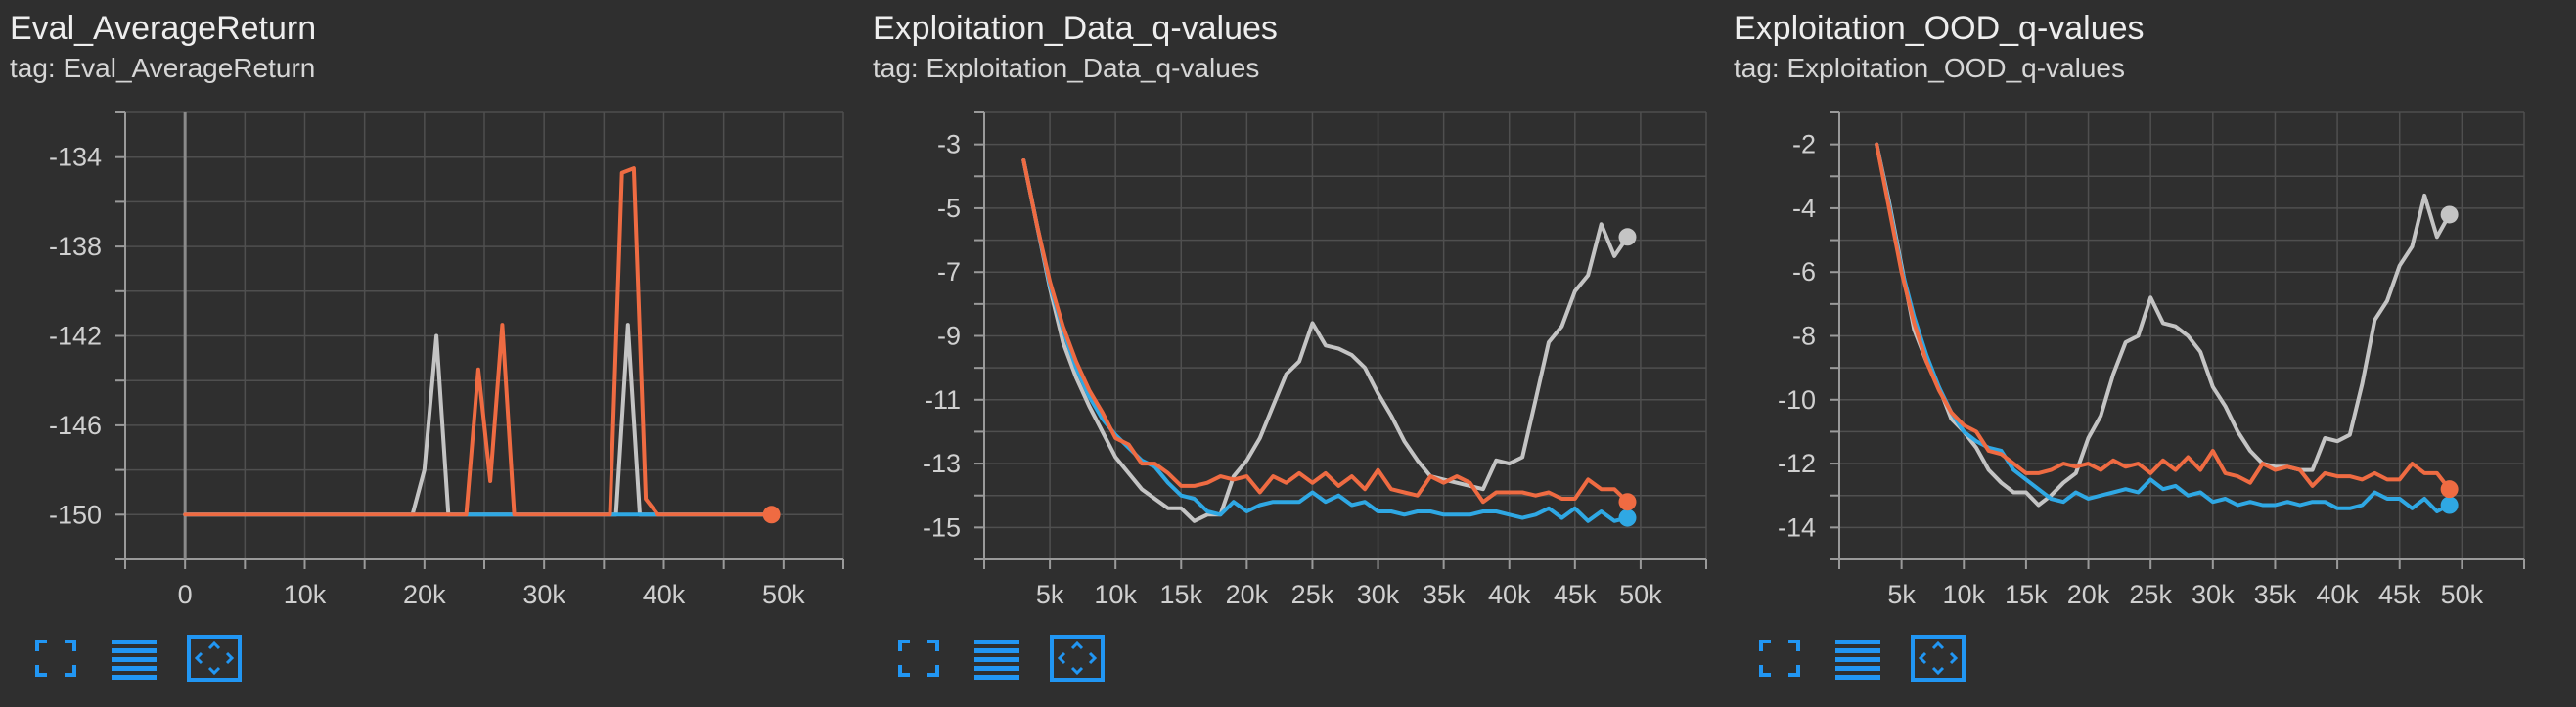 This screenshot has height=707, width=2576. Describe the element at coordinates (1939, 28) in the screenshot. I see `chart-title: Exploitation_OOD_q-values` at that location.